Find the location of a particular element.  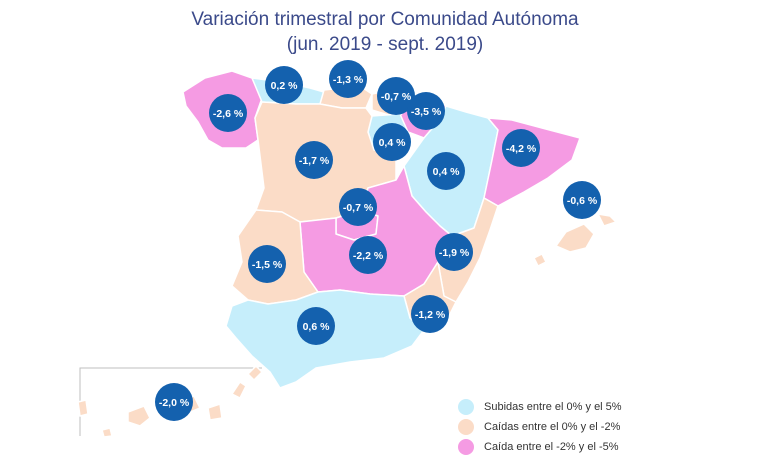

badge-madrid: -0,7 % is located at coordinates (358, 207).